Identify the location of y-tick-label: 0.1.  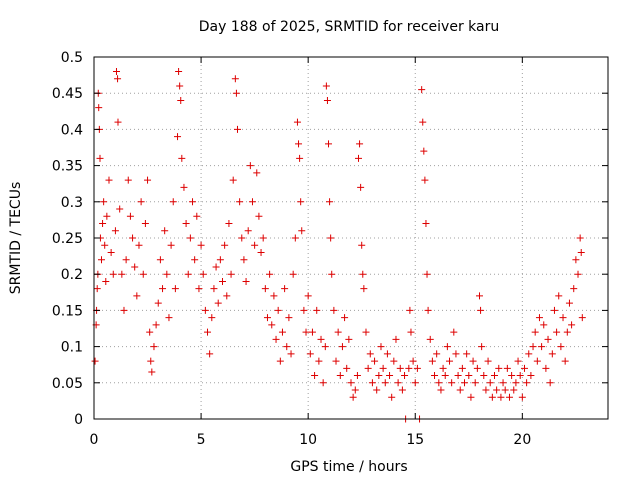
(72, 348).